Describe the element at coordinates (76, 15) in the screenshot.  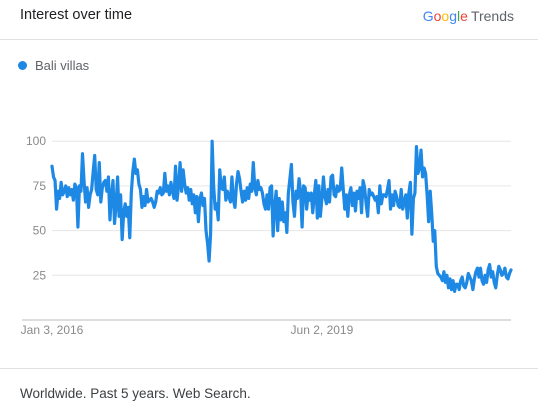
I see `card-title: Interest over time` at that location.